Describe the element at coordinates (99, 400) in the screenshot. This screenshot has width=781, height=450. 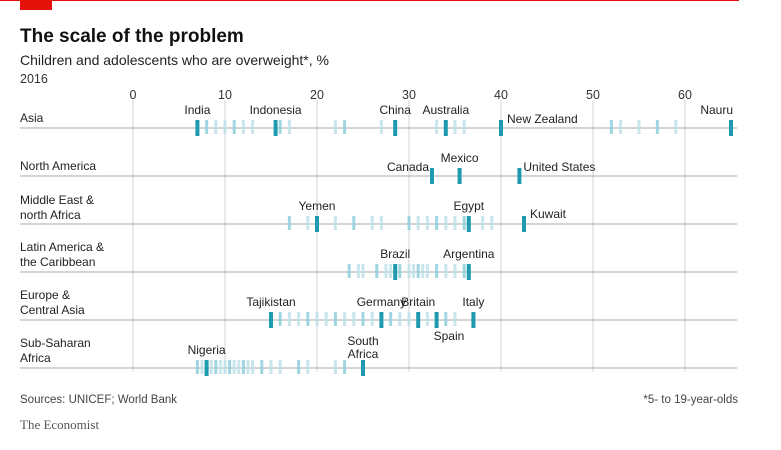
I see `sources-note: Sources: UNICEF; World Bank` at that location.